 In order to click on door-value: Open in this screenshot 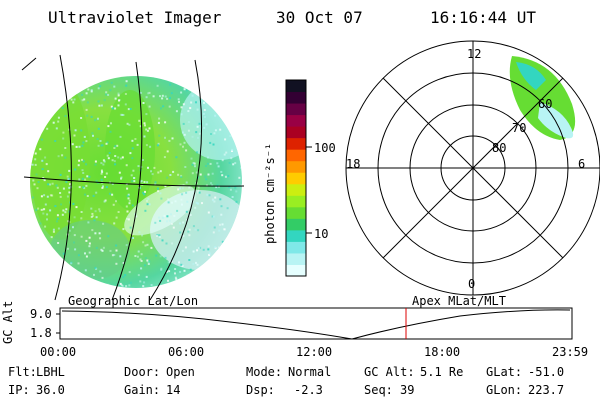, I will do `click(180, 372)`.